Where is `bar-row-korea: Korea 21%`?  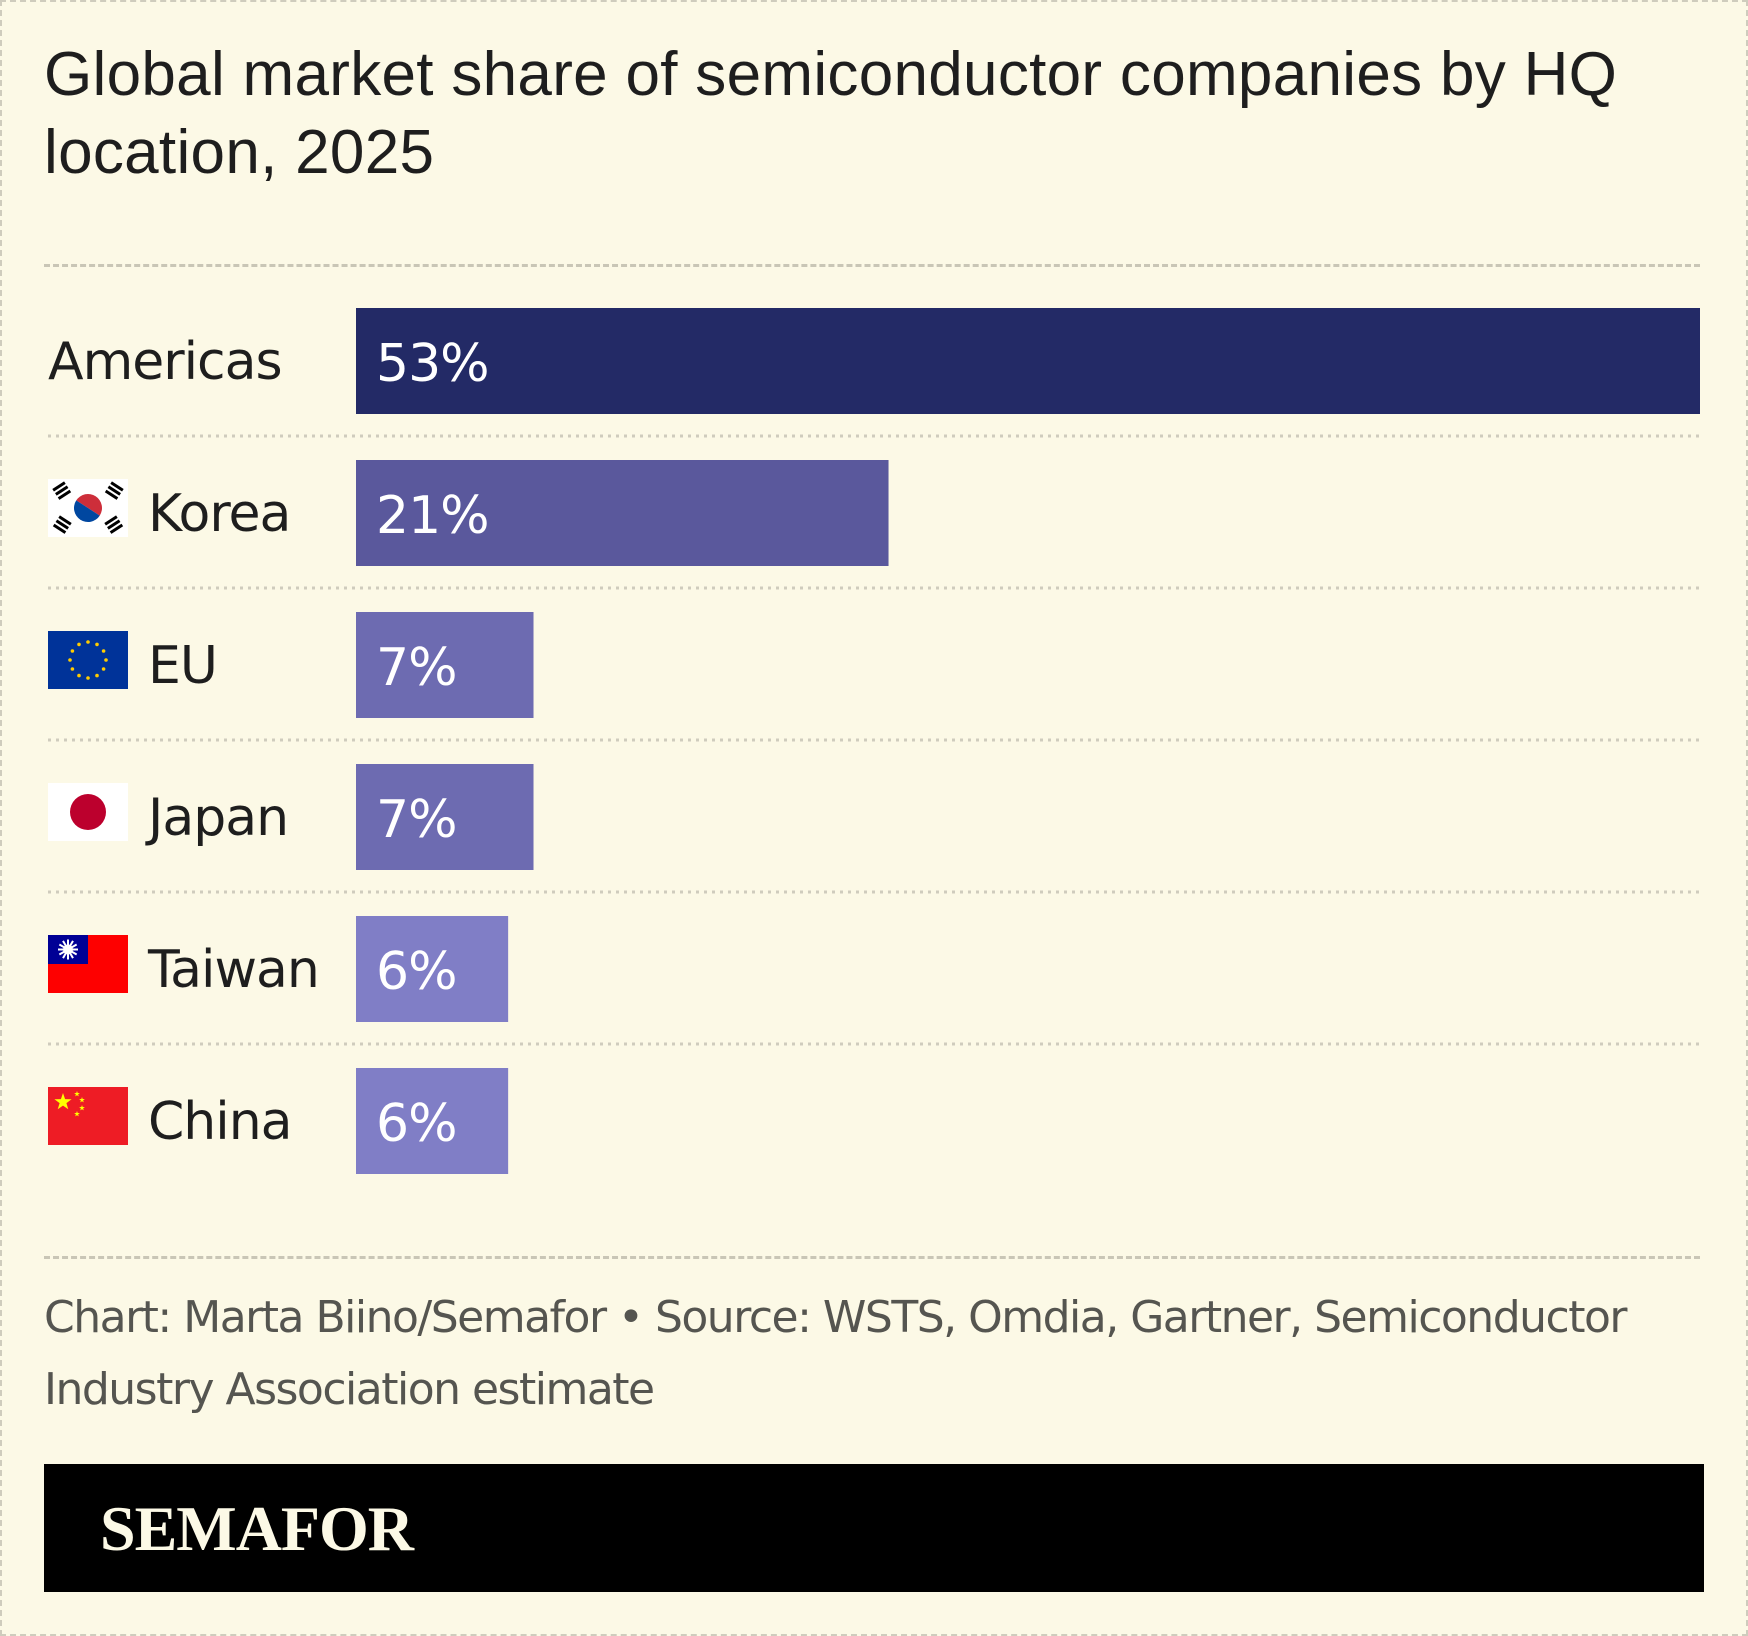 bar-row-korea: Korea 21% is located at coordinates (874, 525).